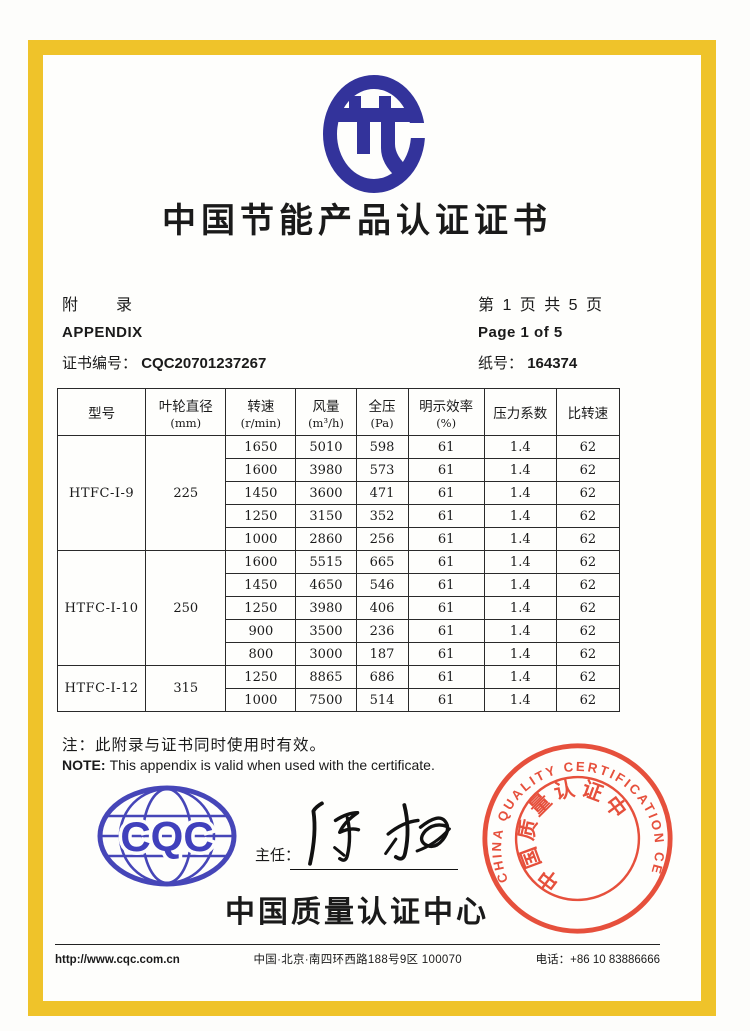 The height and width of the screenshot is (1031, 750). What do you see at coordinates (382, 412) in the screenshot?
I see `column-header: 全压 (Pa)` at bounding box center [382, 412].